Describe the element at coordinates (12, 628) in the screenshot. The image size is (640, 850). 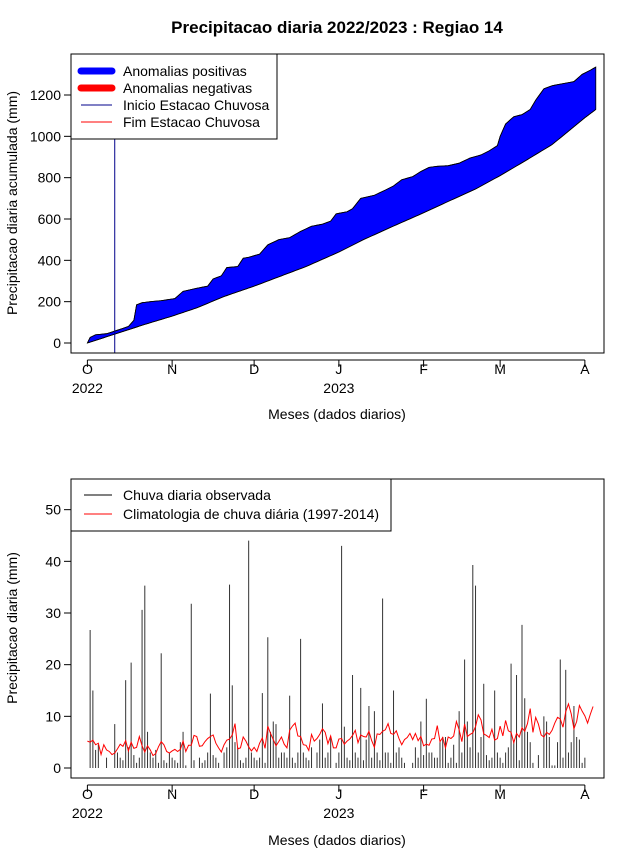
I see `daily-y-axis-label: Precipitacao diaria (mm)` at that location.